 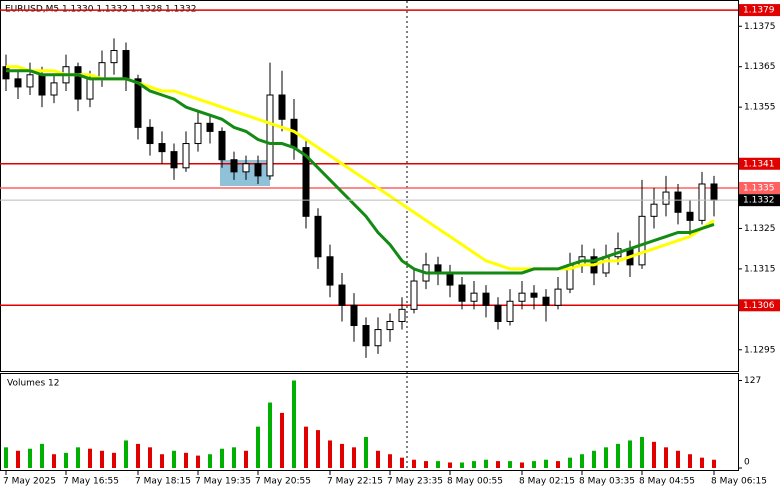 I want to click on level-label: 1.1335, so click(x=759, y=189).